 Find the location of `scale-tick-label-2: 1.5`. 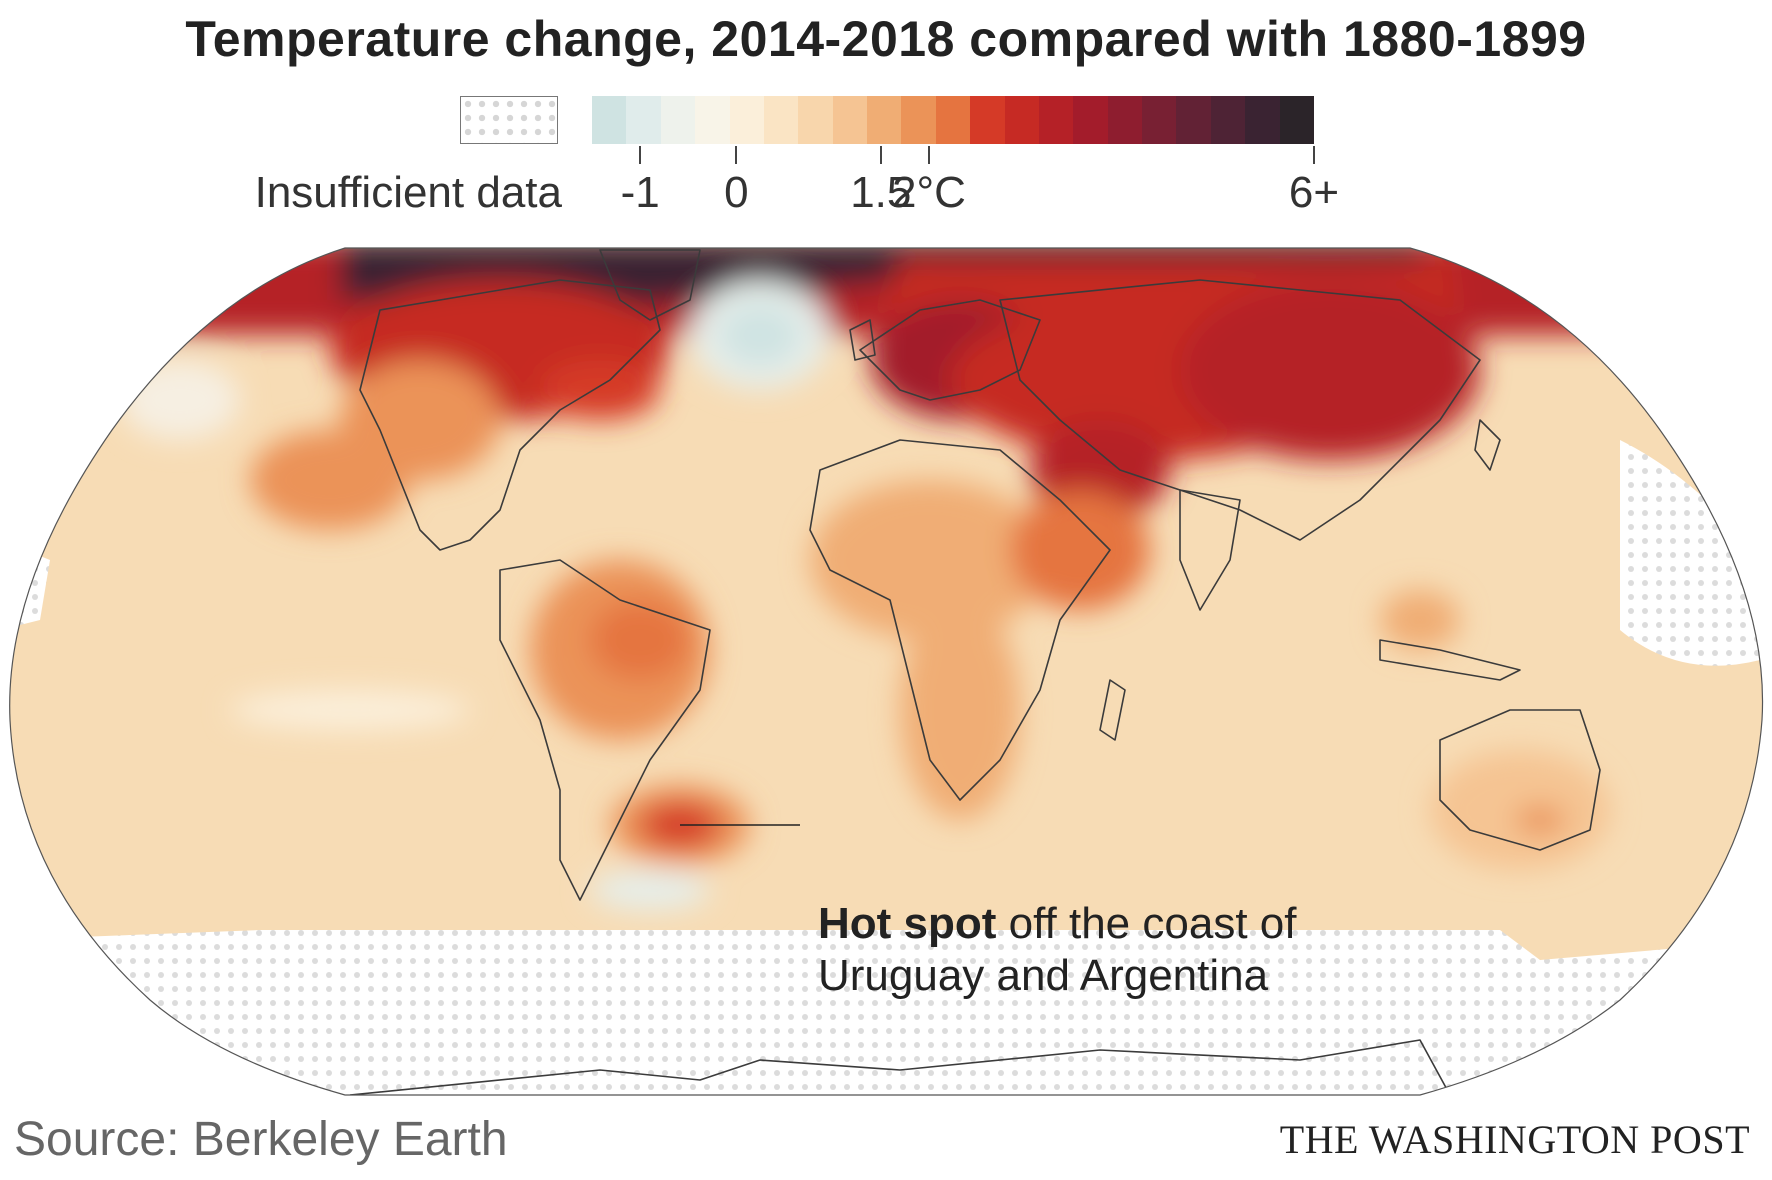

scale-tick-label-2: 1.5 is located at coordinates (881, 192).